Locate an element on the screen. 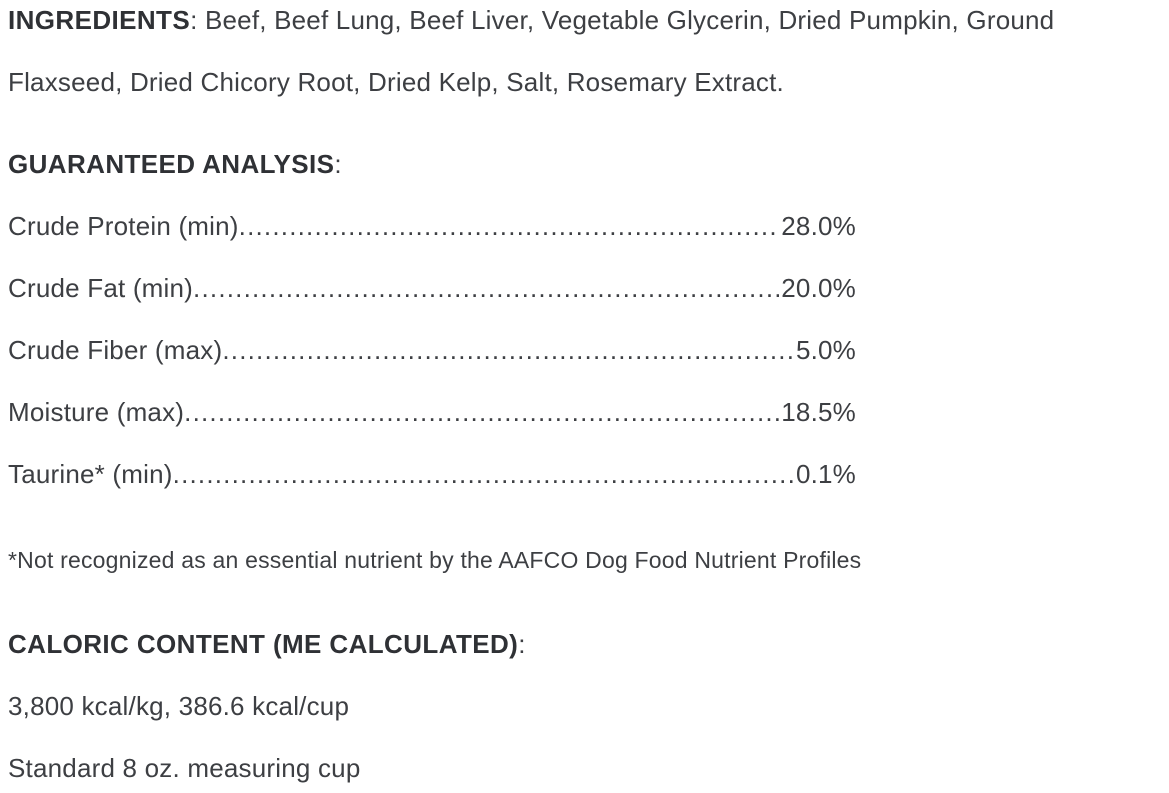 The image size is (1169, 793). caloric-content-heading-line: CALORIC CONTENT (ME CALCULATED): is located at coordinates (584, 644).